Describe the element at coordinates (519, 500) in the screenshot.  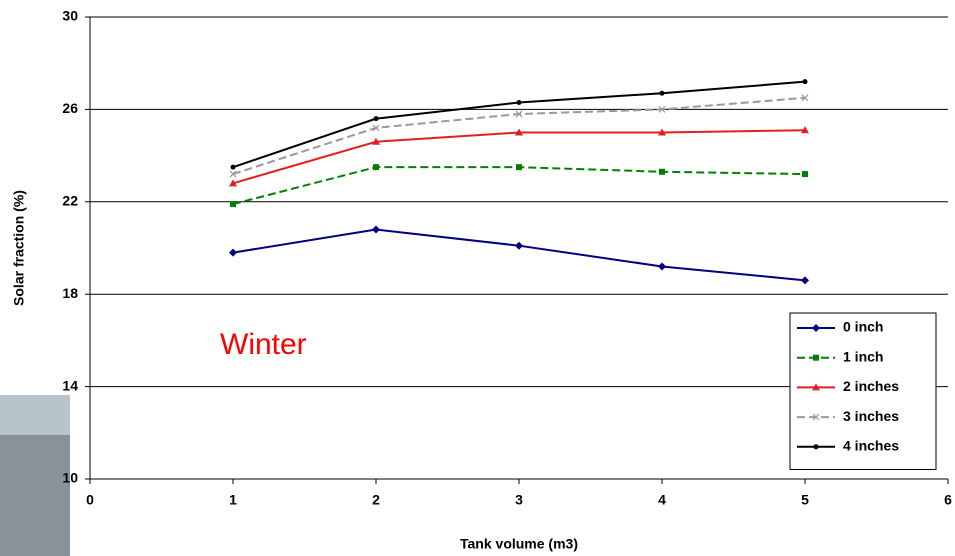
I see `x-tick-label: 3` at that location.